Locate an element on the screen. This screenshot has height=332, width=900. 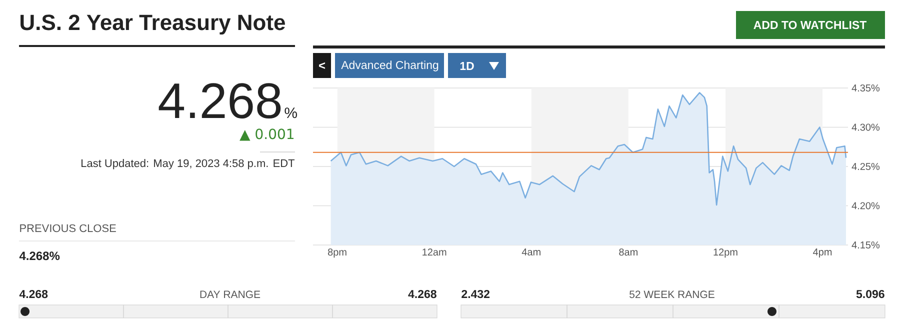
x-tick-label: 8pm is located at coordinates (337, 253).